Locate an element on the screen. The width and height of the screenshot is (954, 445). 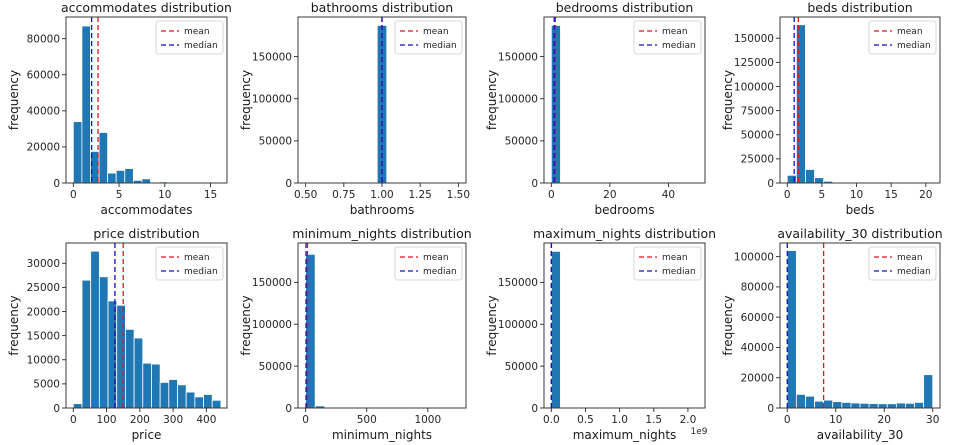
x-tick-label: 1.00 is located at coordinates (381, 195).